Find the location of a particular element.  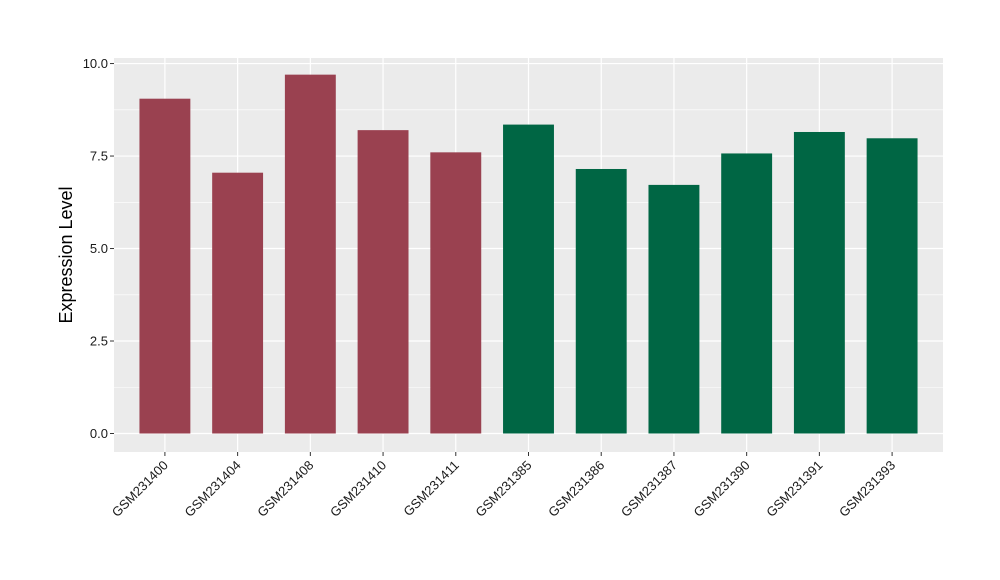

bar-GSM231393 is located at coordinates (892, 286).